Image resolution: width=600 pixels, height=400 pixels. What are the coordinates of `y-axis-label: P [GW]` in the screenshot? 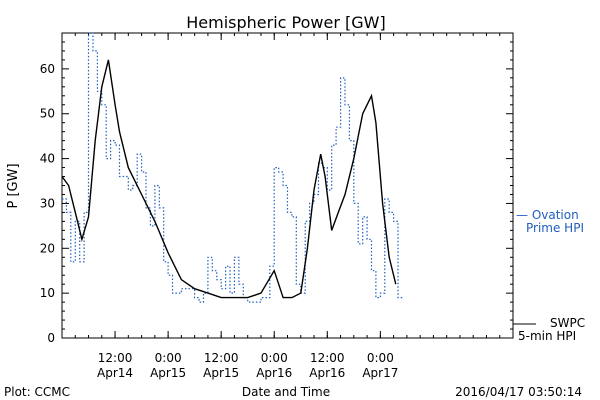 It's located at (13, 185).